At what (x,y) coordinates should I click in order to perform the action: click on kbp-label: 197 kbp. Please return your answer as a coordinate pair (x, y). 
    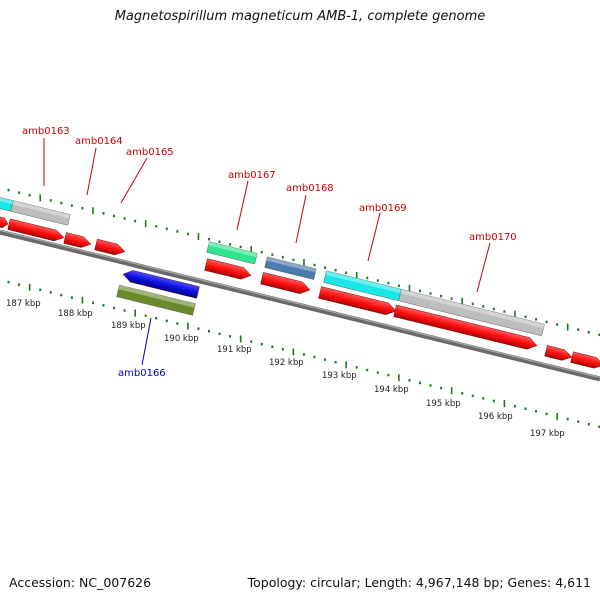
    Looking at the image, I should click on (547, 434).